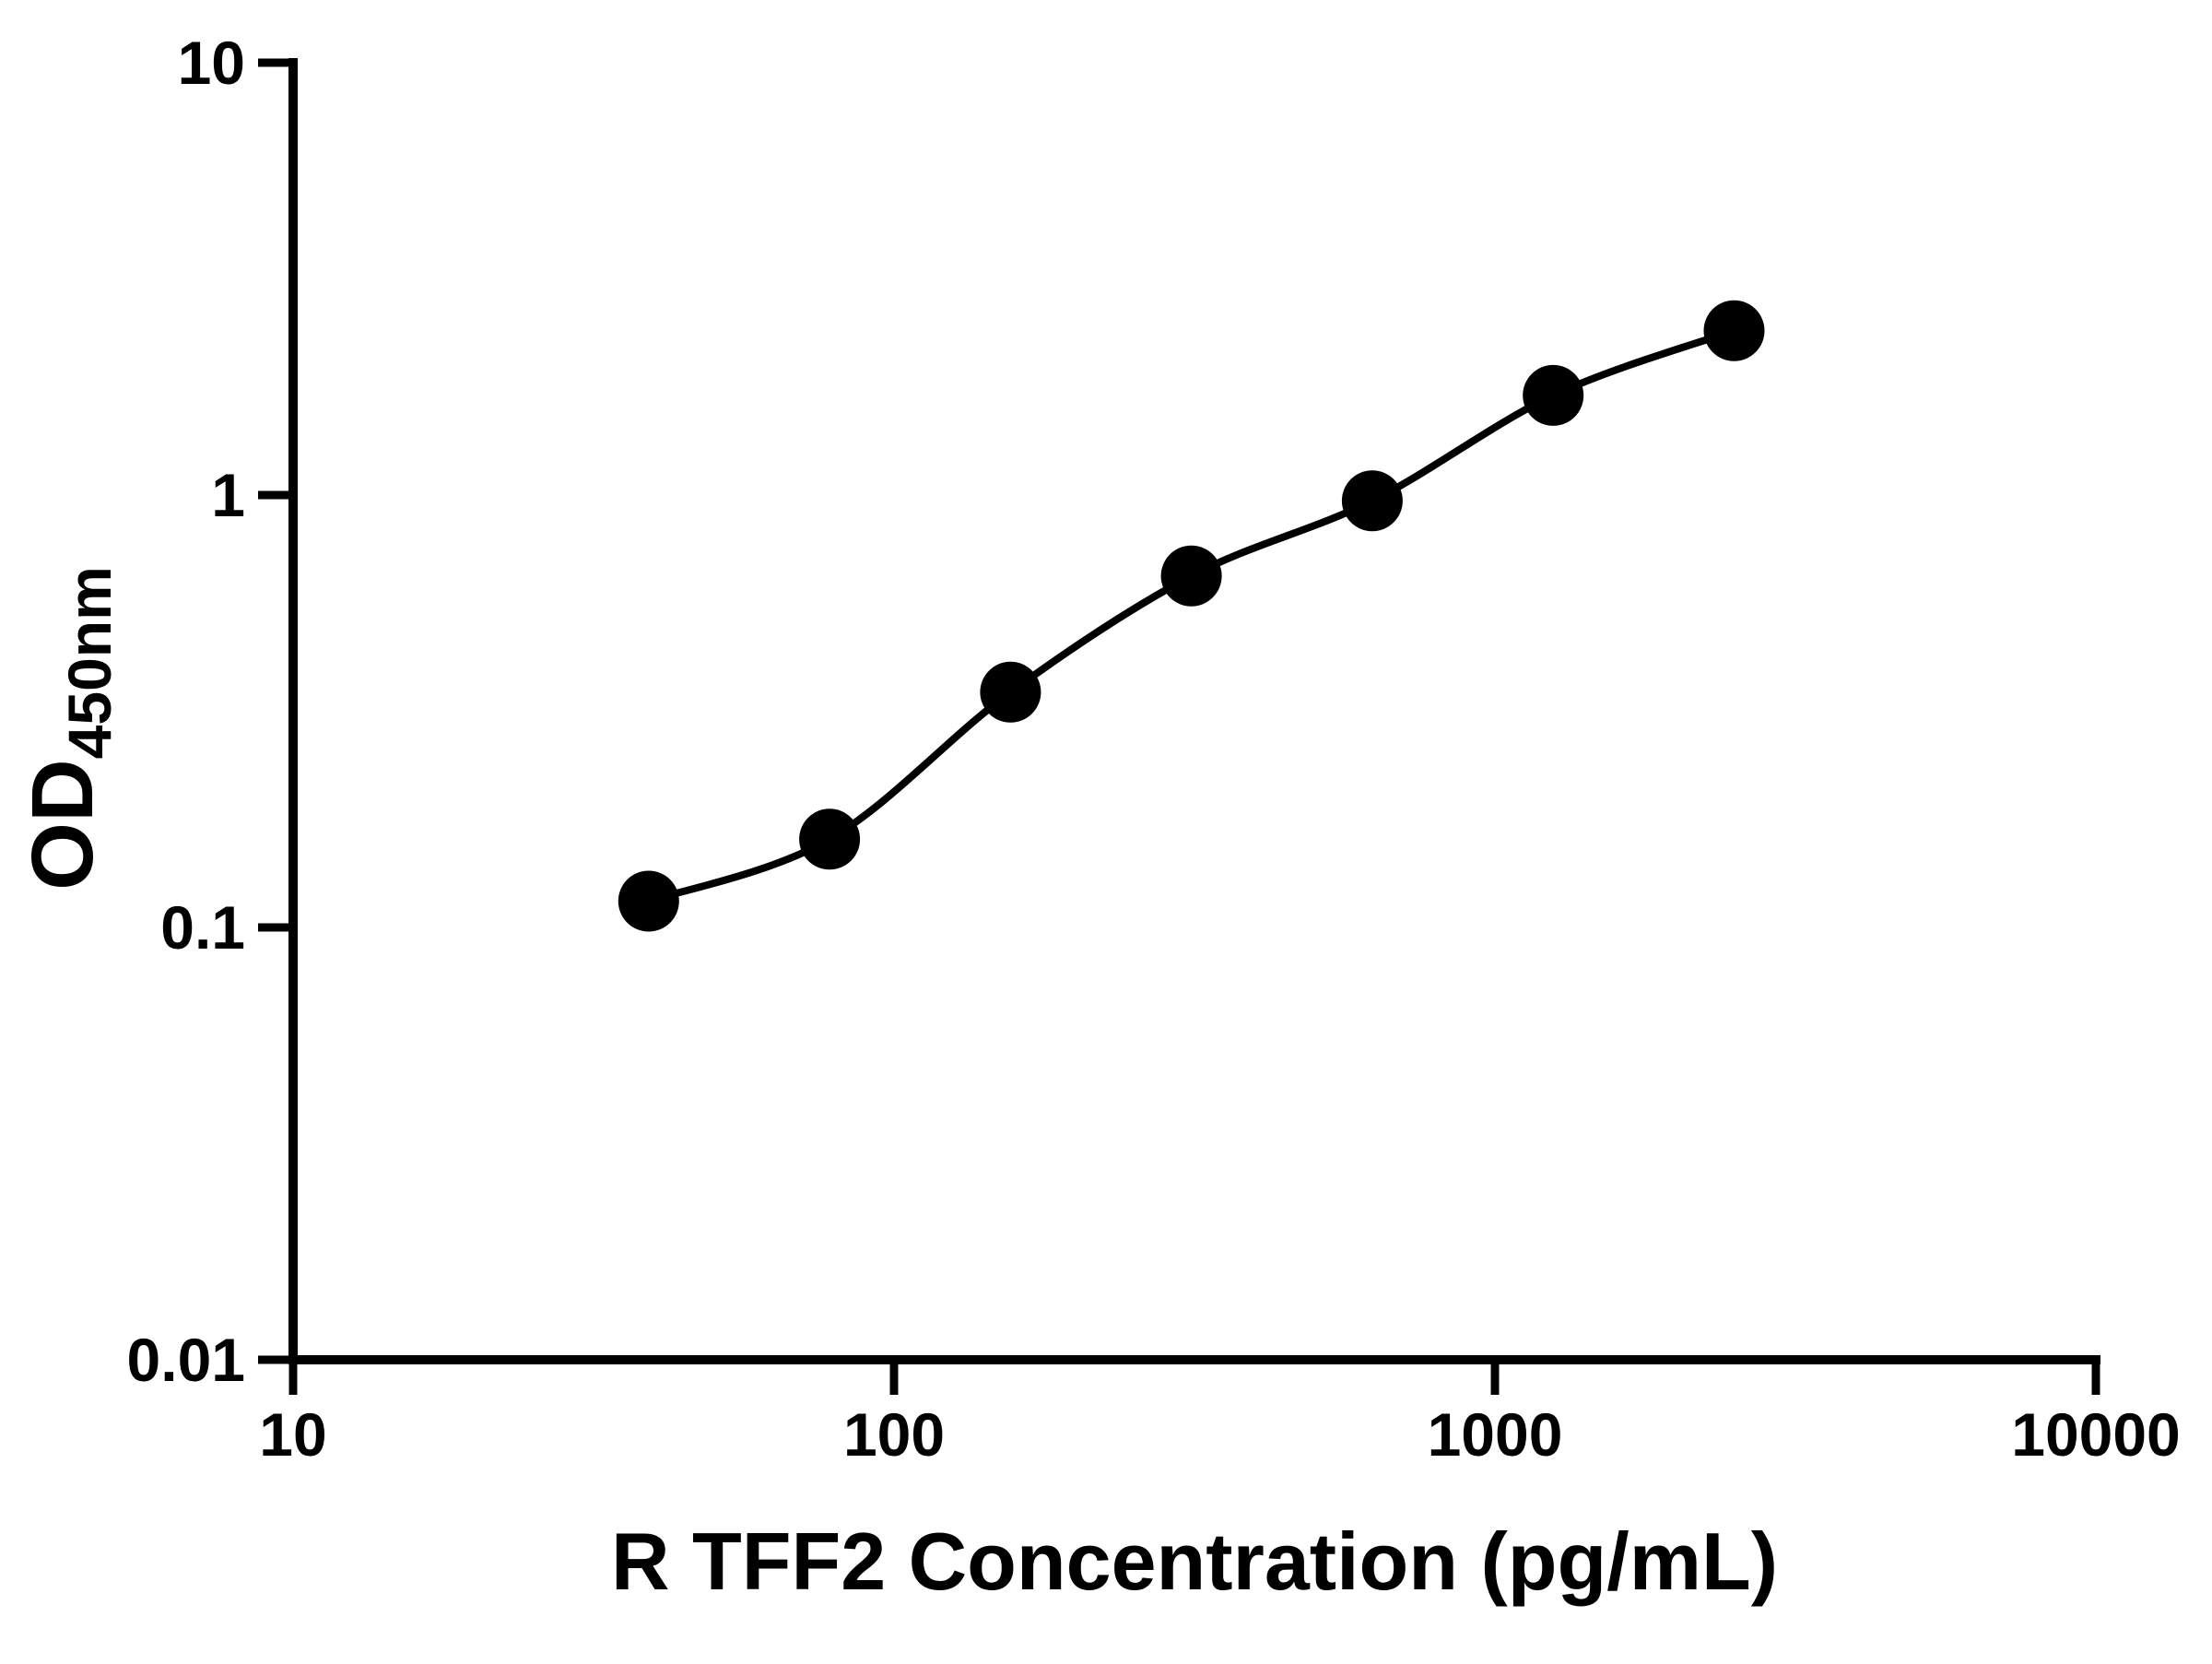  Describe the element at coordinates (63, 825) in the screenshot. I see `y-axis-title-main: OD` at that location.